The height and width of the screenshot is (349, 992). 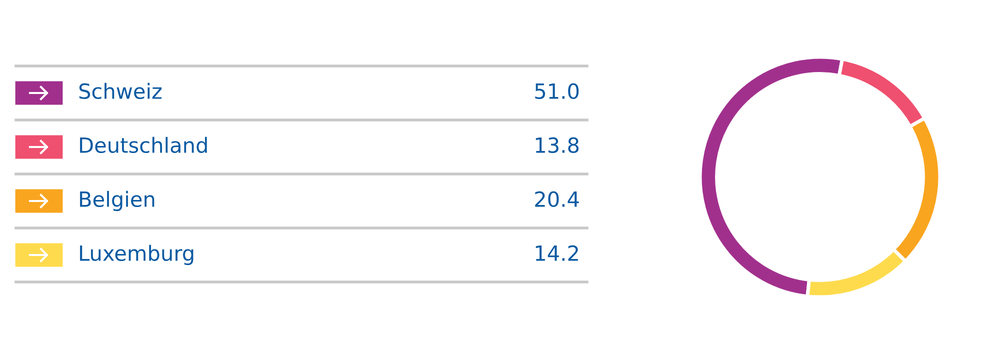 What do you see at coordinates (557, 91) in the screenshot?
I see `data-label: 51.0` at bounding box center [557, 91].